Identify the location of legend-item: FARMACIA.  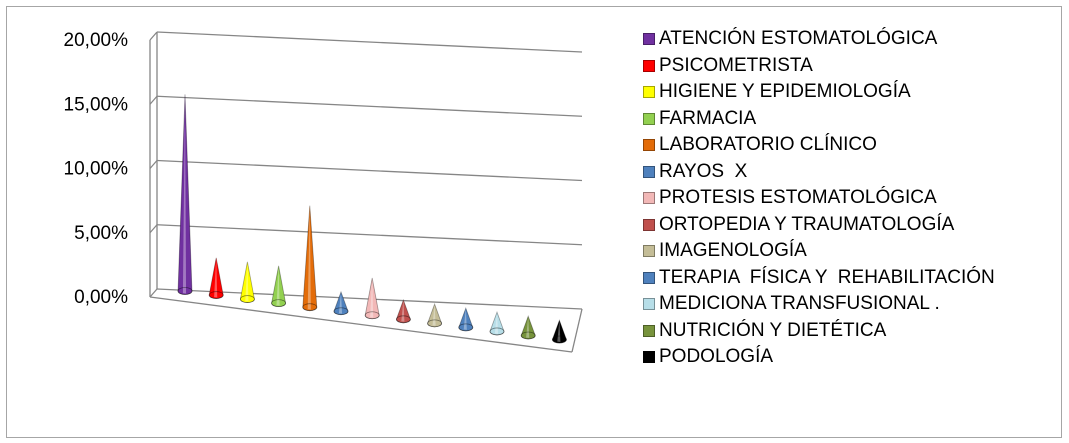
(819, 119).